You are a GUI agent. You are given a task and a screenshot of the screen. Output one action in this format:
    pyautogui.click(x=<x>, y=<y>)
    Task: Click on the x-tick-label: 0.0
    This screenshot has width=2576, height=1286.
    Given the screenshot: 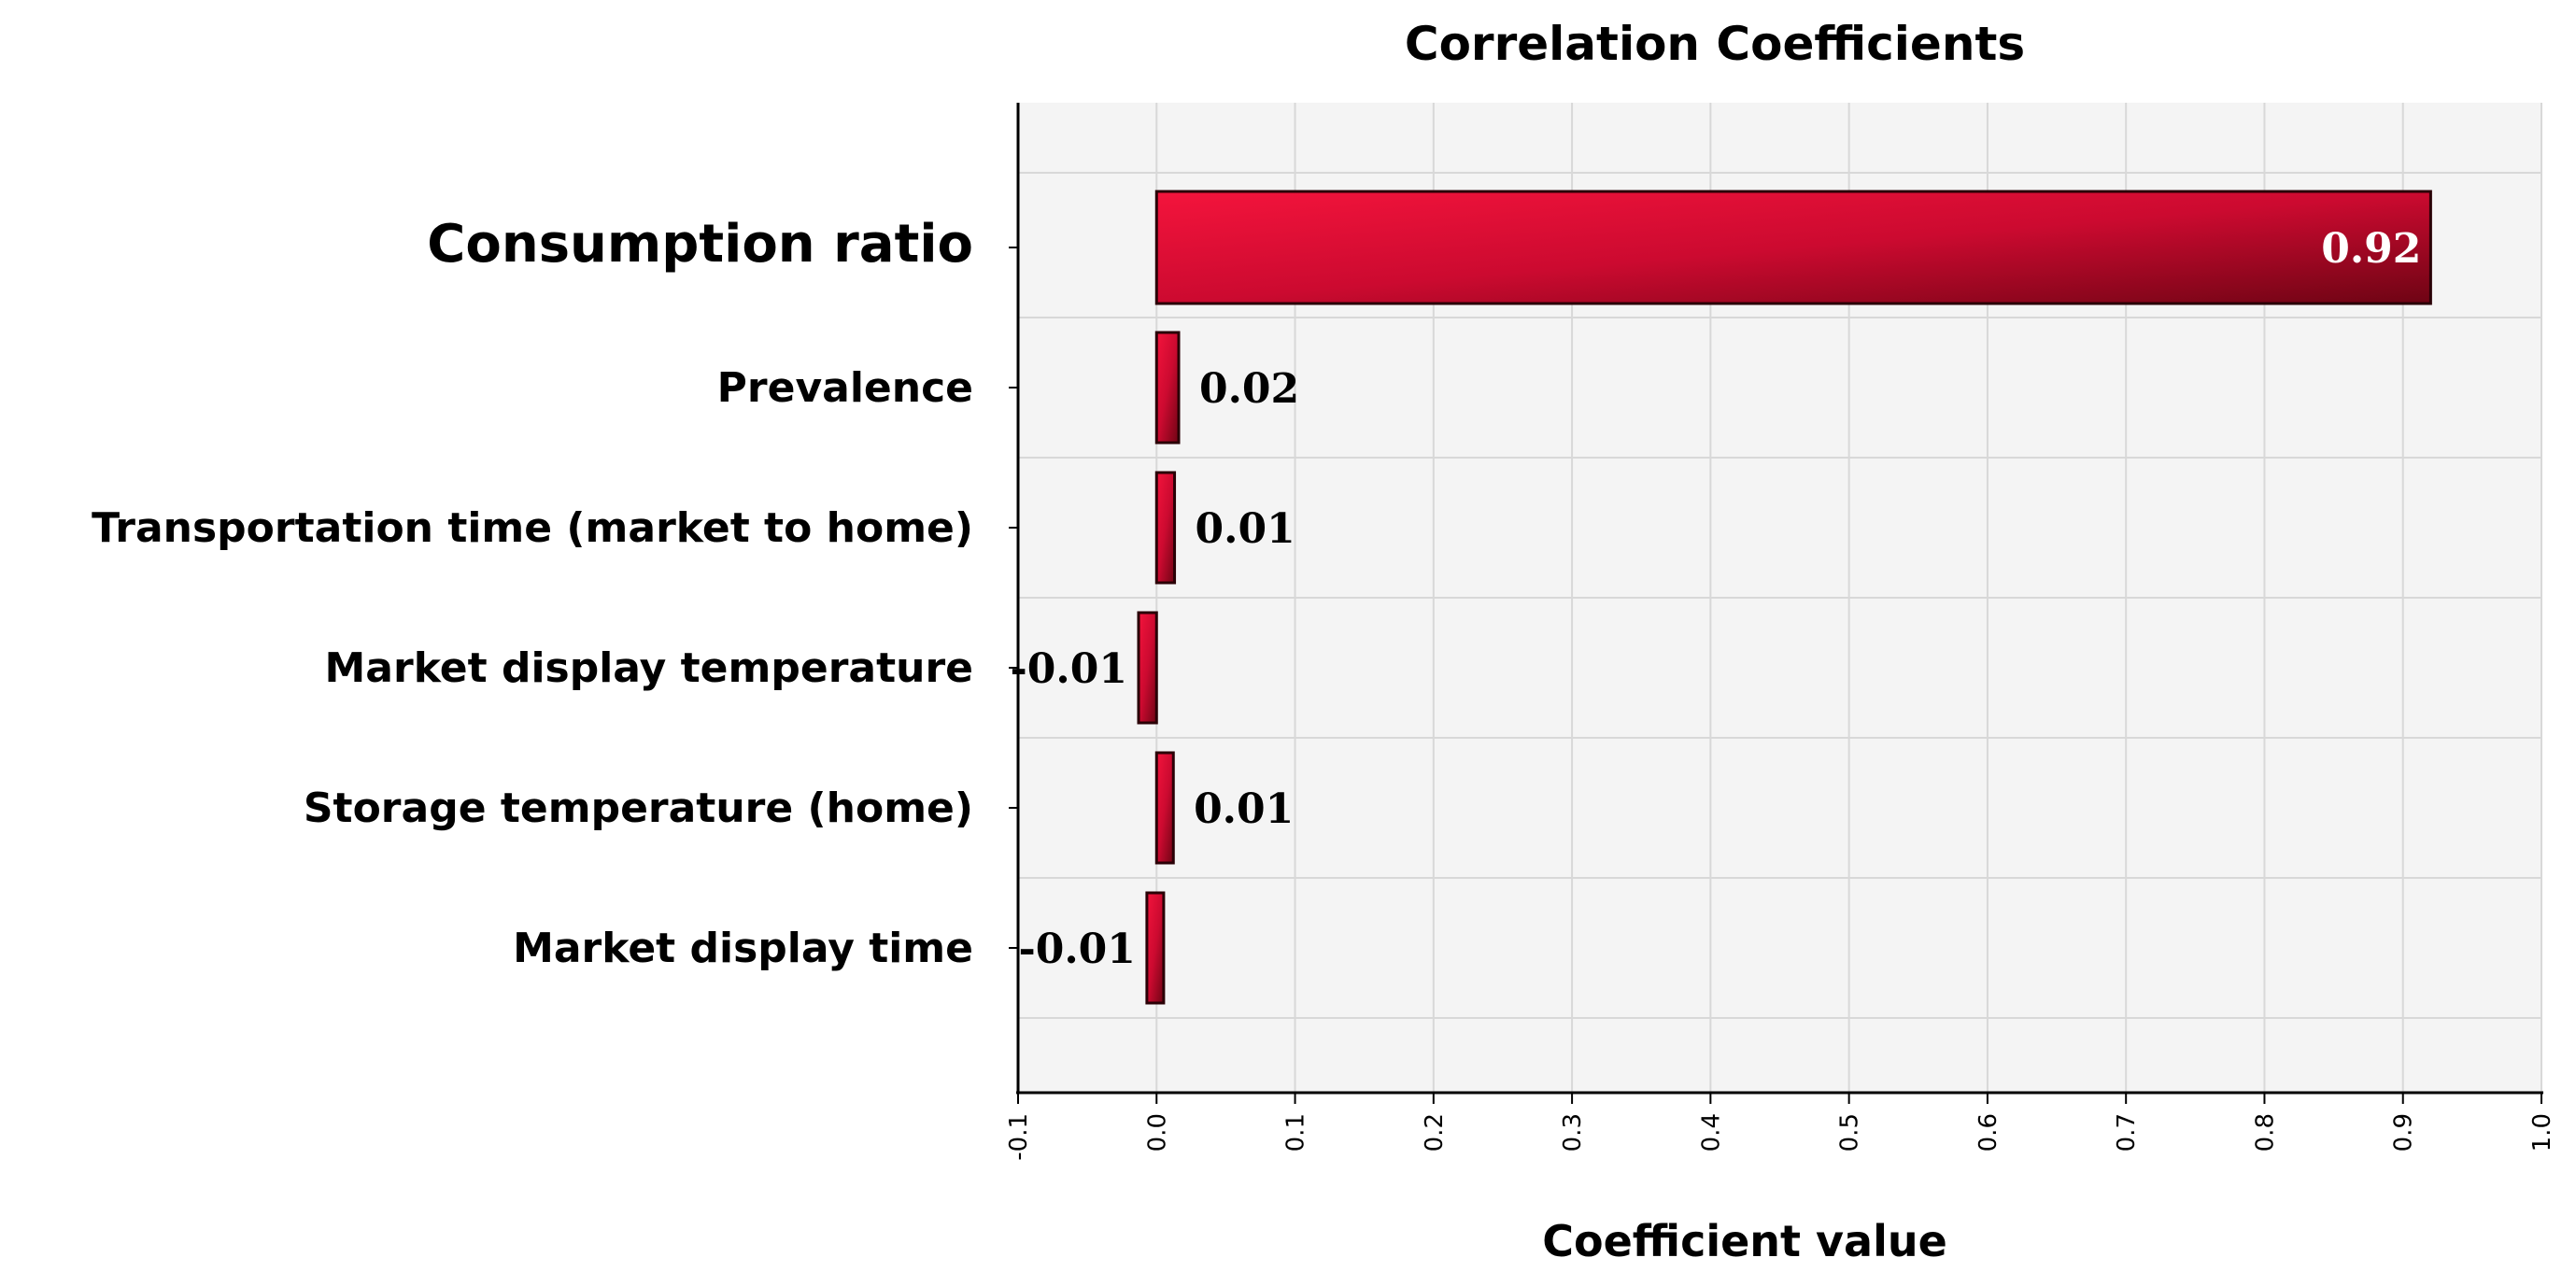 What is the action you would take?
    pyautogui.click(x=1157, y=1132)
    